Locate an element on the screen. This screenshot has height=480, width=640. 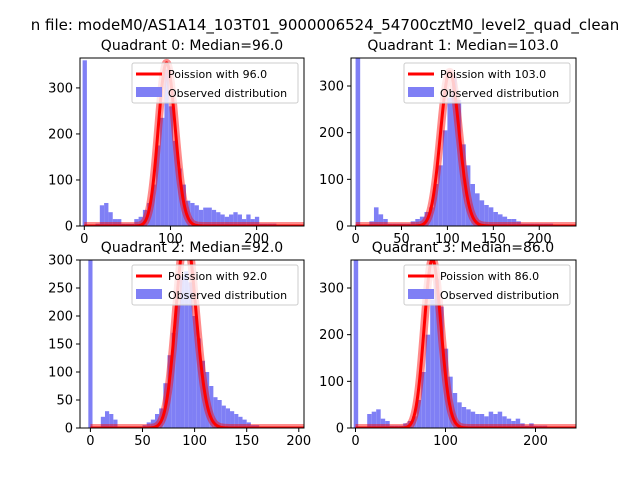
y-tick-label: 300 is located at coordinates (331, 87).